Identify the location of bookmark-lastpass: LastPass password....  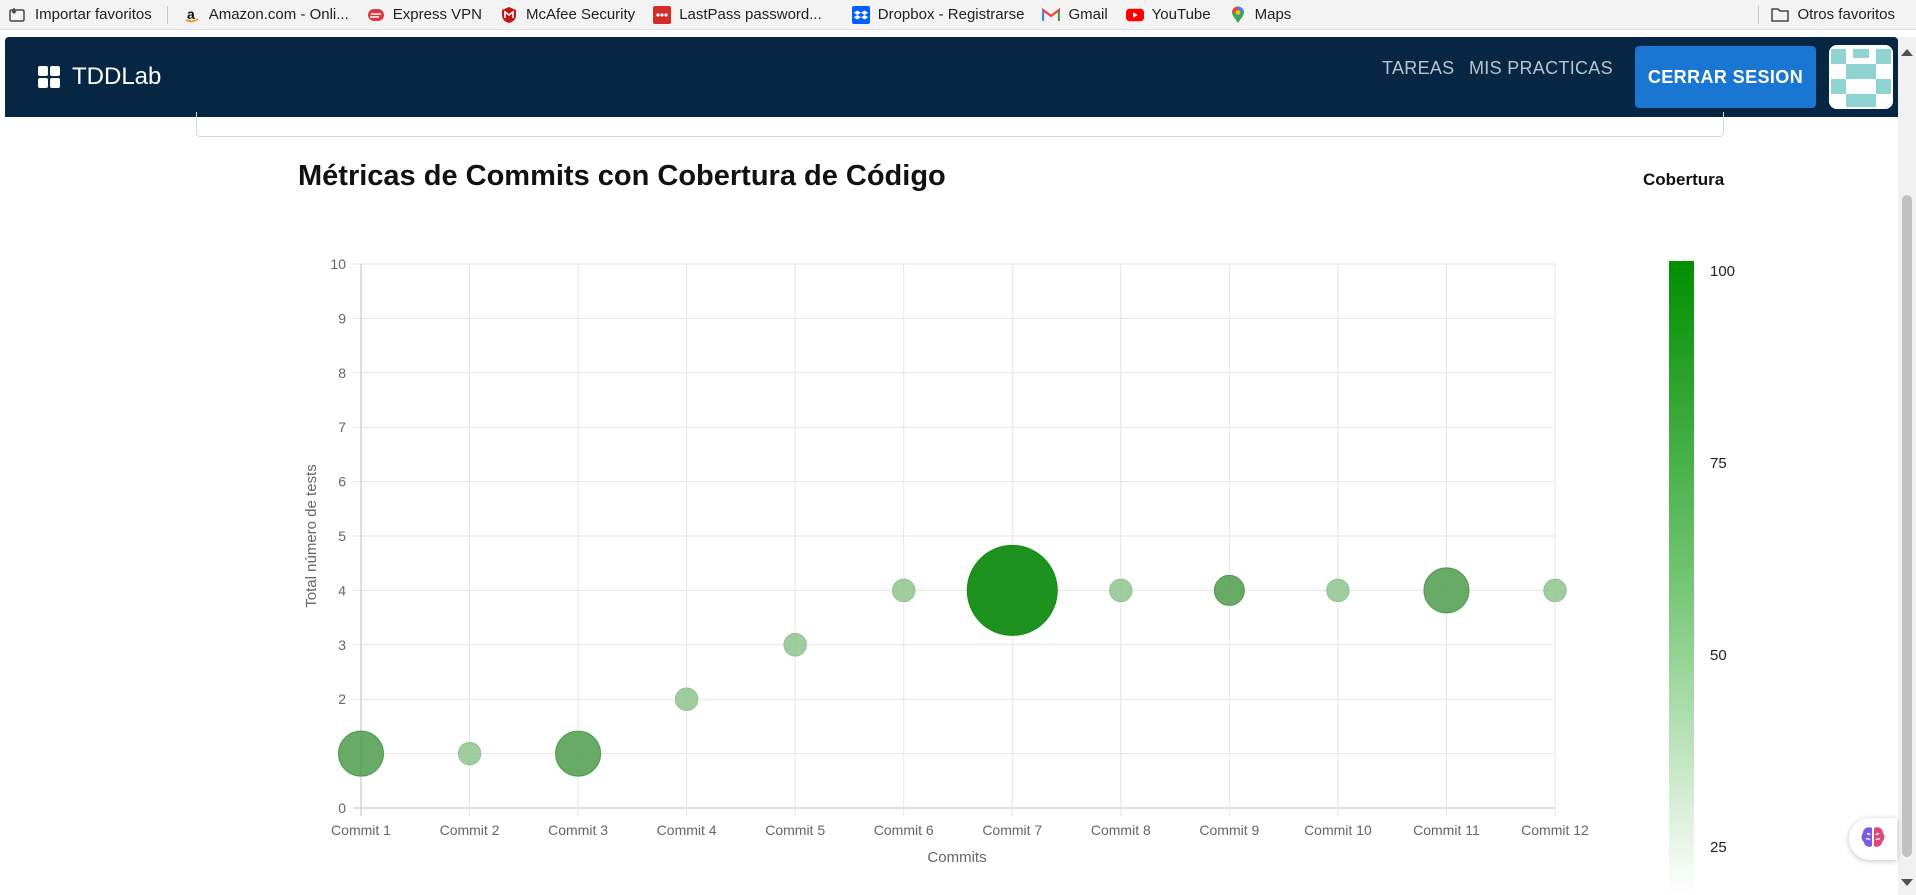
(737, 14).